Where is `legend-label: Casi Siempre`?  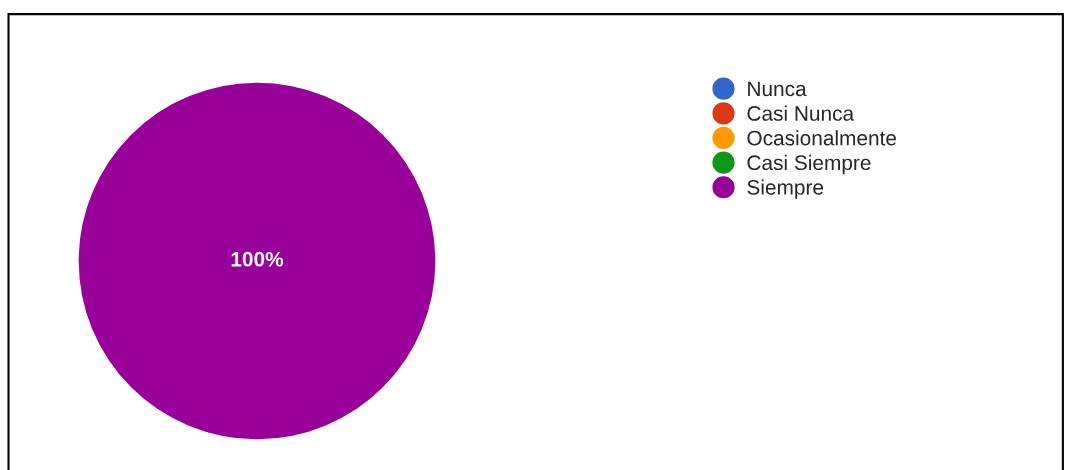 legend-label: Casi Siempre is located at coordinates (809, 164).